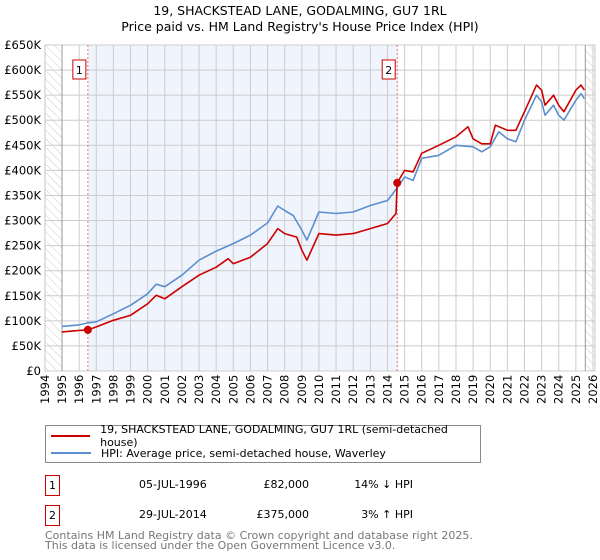  What do you see at coordinates (79, 389) in the screenshot?
I see `x-tick-label: 1996` at bounding box center [79, 389].